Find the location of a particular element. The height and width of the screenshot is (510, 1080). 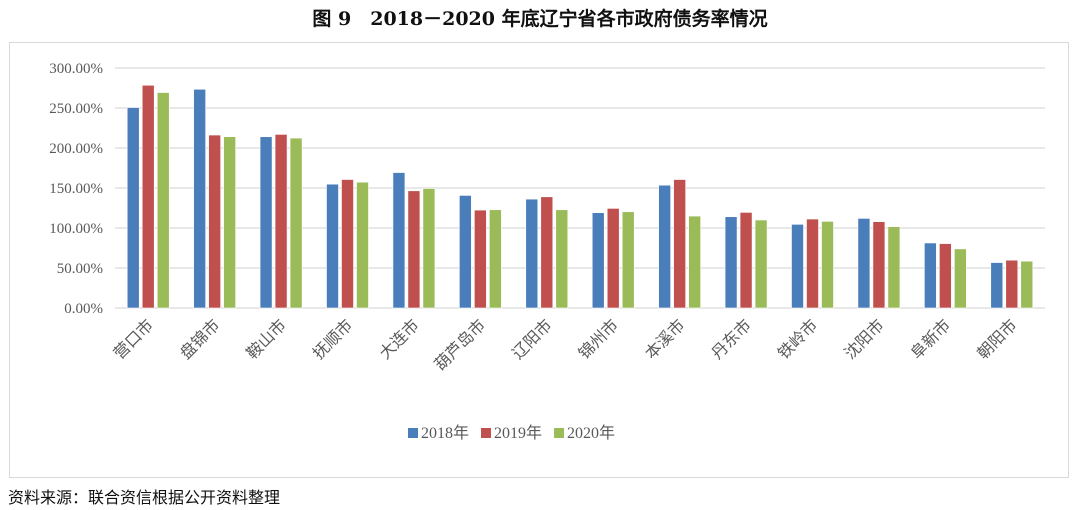

bar-2018年-铁岭市 is located at coordinates (797, 266).